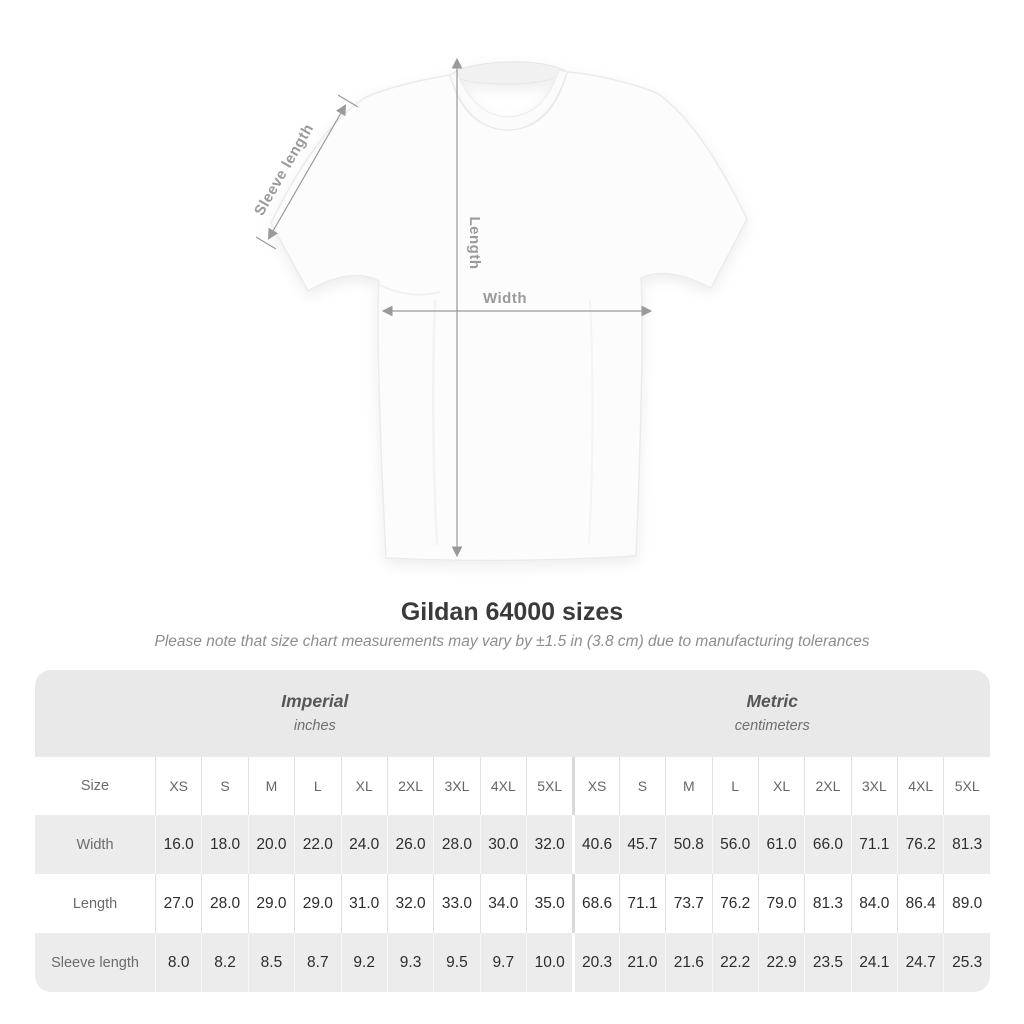 The width and height of the screenshot is (1024, 1024). I want to click on measurement-cell: 21.6, so click(688, 962).